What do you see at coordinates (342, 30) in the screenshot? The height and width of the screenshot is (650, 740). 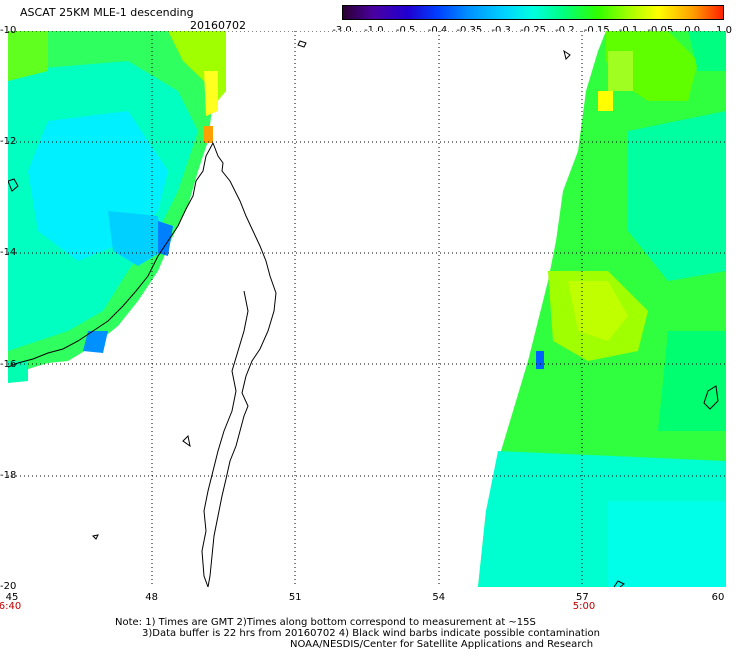 I see `colorbar-tick: -3.0` at bounding box center [342, 30].